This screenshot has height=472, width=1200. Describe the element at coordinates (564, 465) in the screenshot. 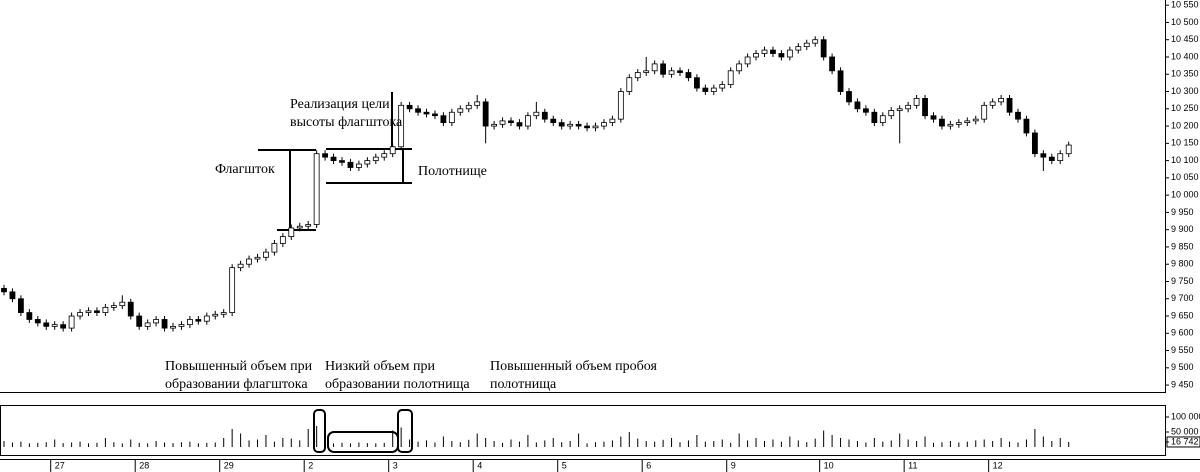

I see `x-tick-label: 5` at that location.